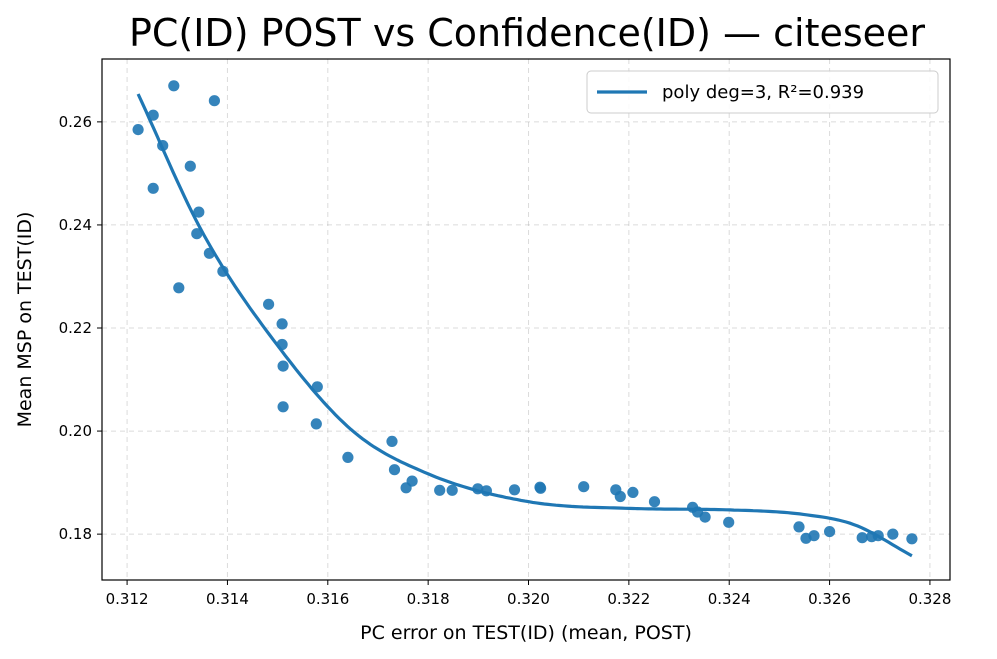  I want to click on x-tick-label: 0.312, so click(127, 599).